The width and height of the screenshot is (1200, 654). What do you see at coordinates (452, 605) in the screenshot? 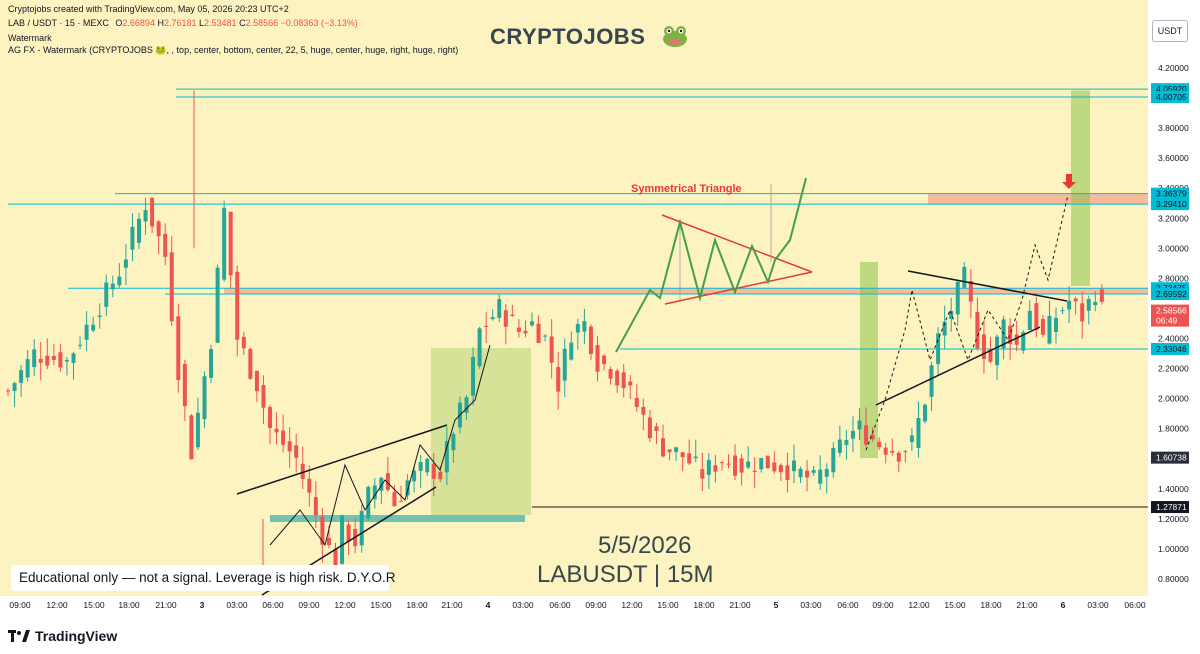
I see `x-tick-label: 21:00` at bounding box center [452, 605].